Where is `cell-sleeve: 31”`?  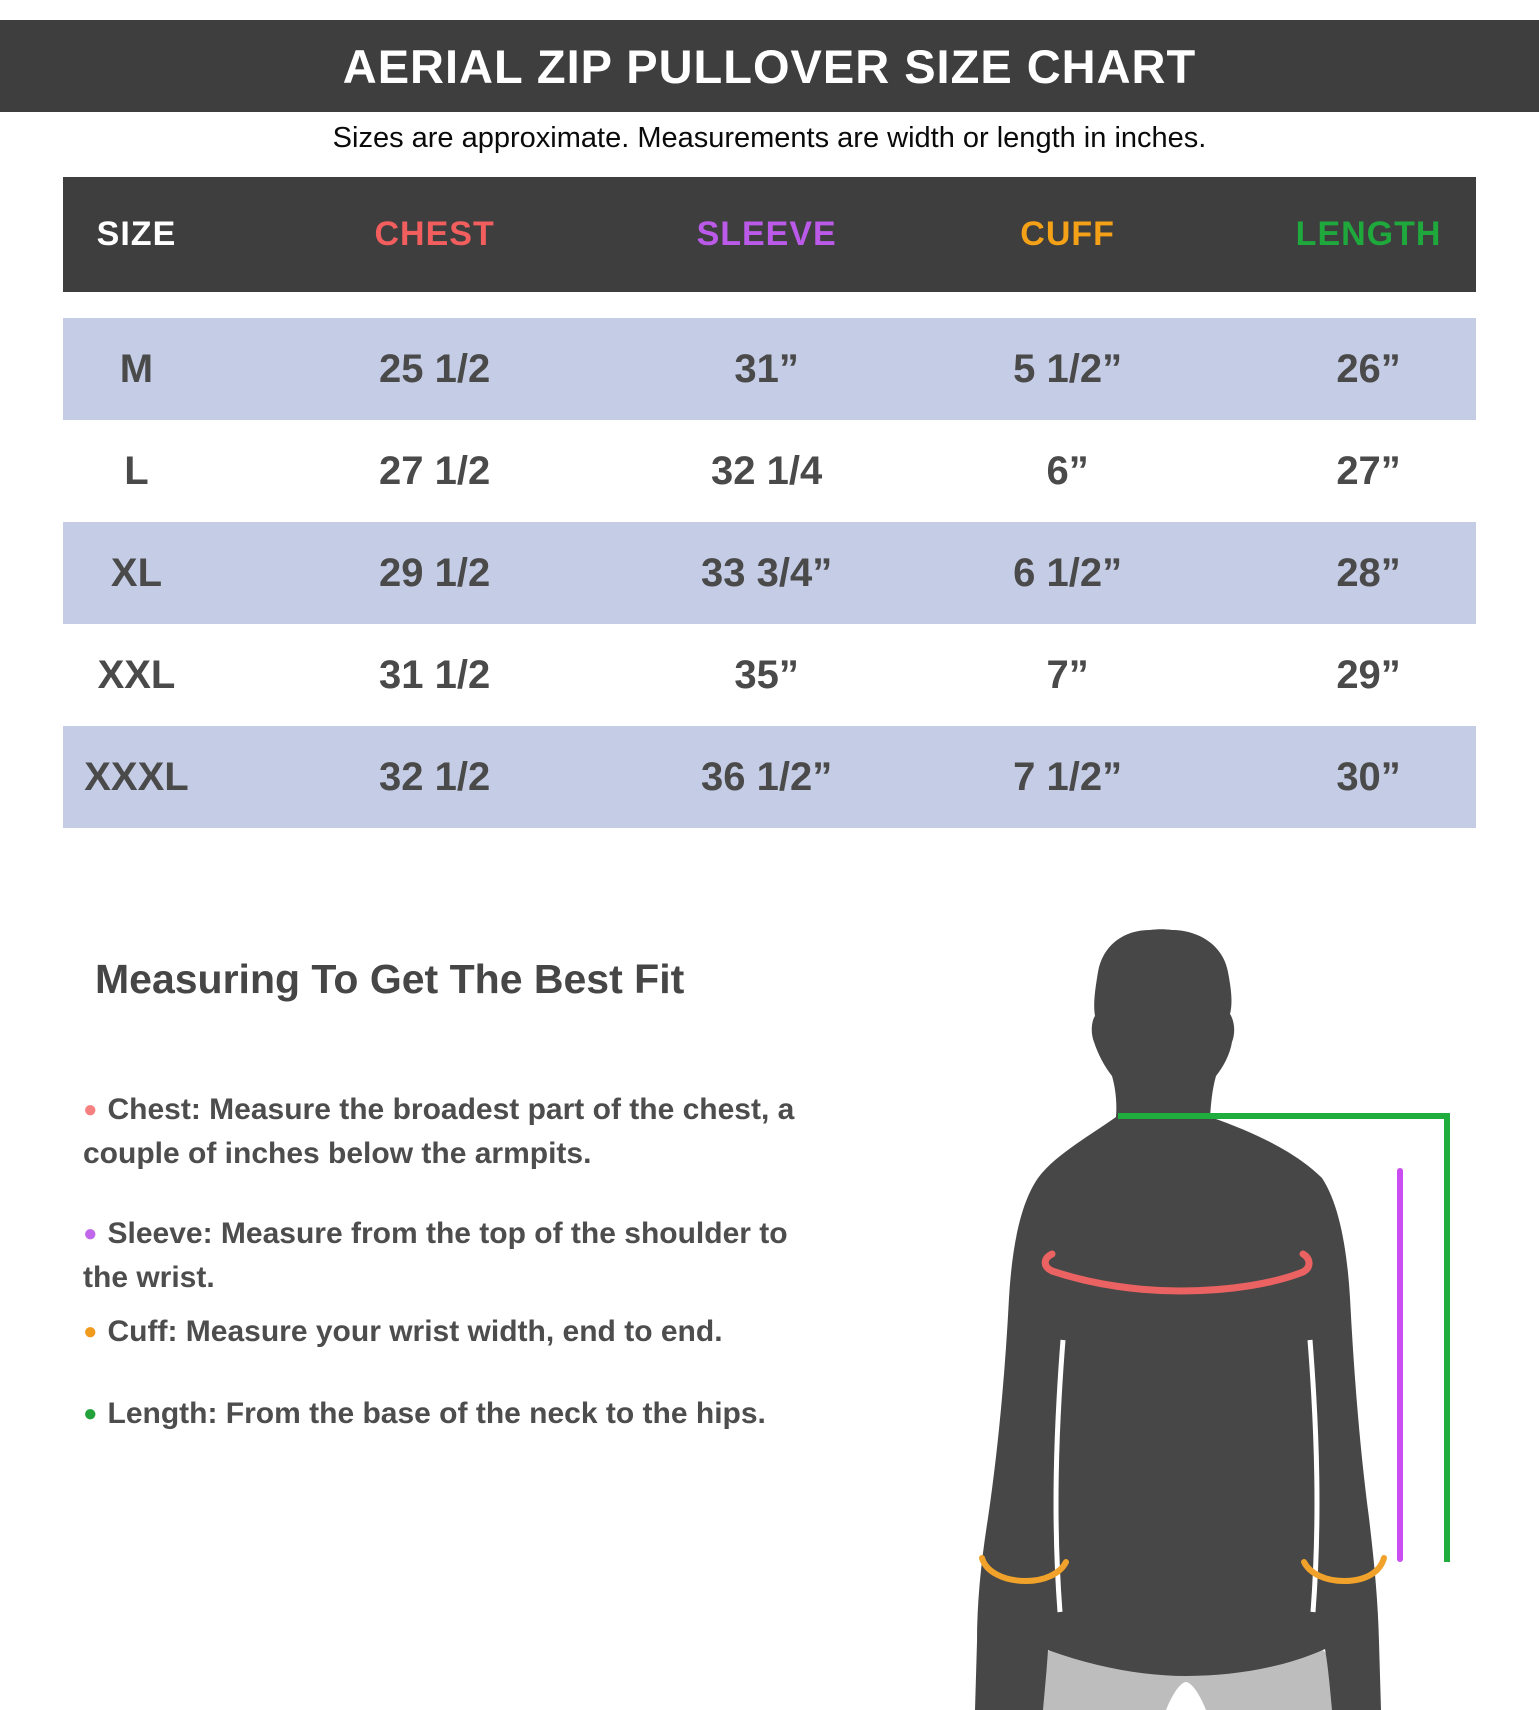 cell-sleeve: 31” is located at coordinates (766, 368).